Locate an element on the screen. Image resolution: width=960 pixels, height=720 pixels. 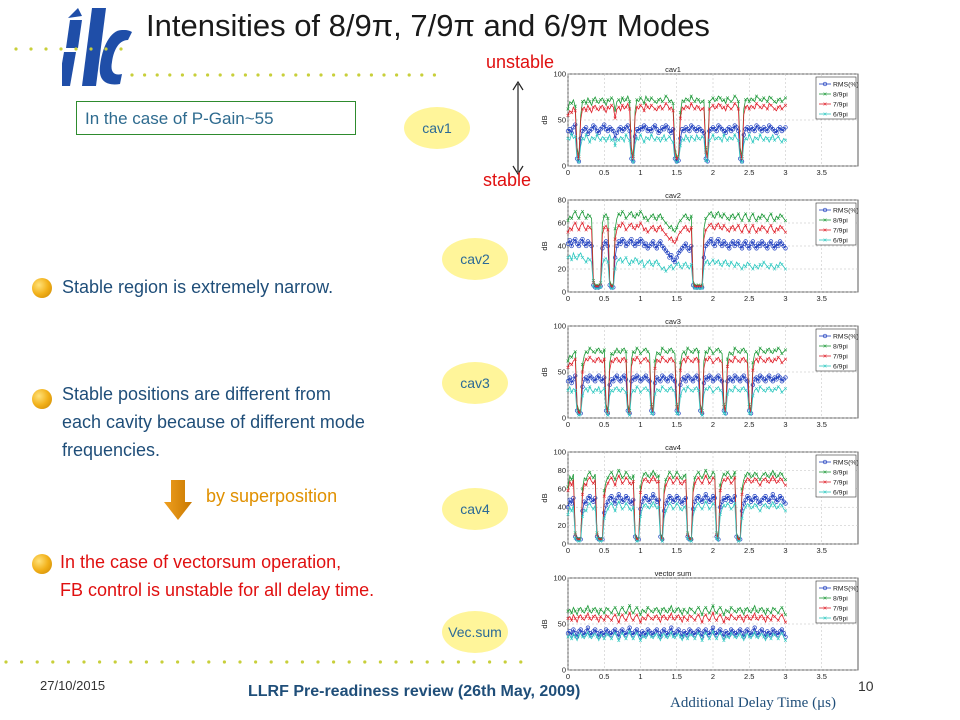
x-tick-label: 1 is located at coordinates (640, 298).